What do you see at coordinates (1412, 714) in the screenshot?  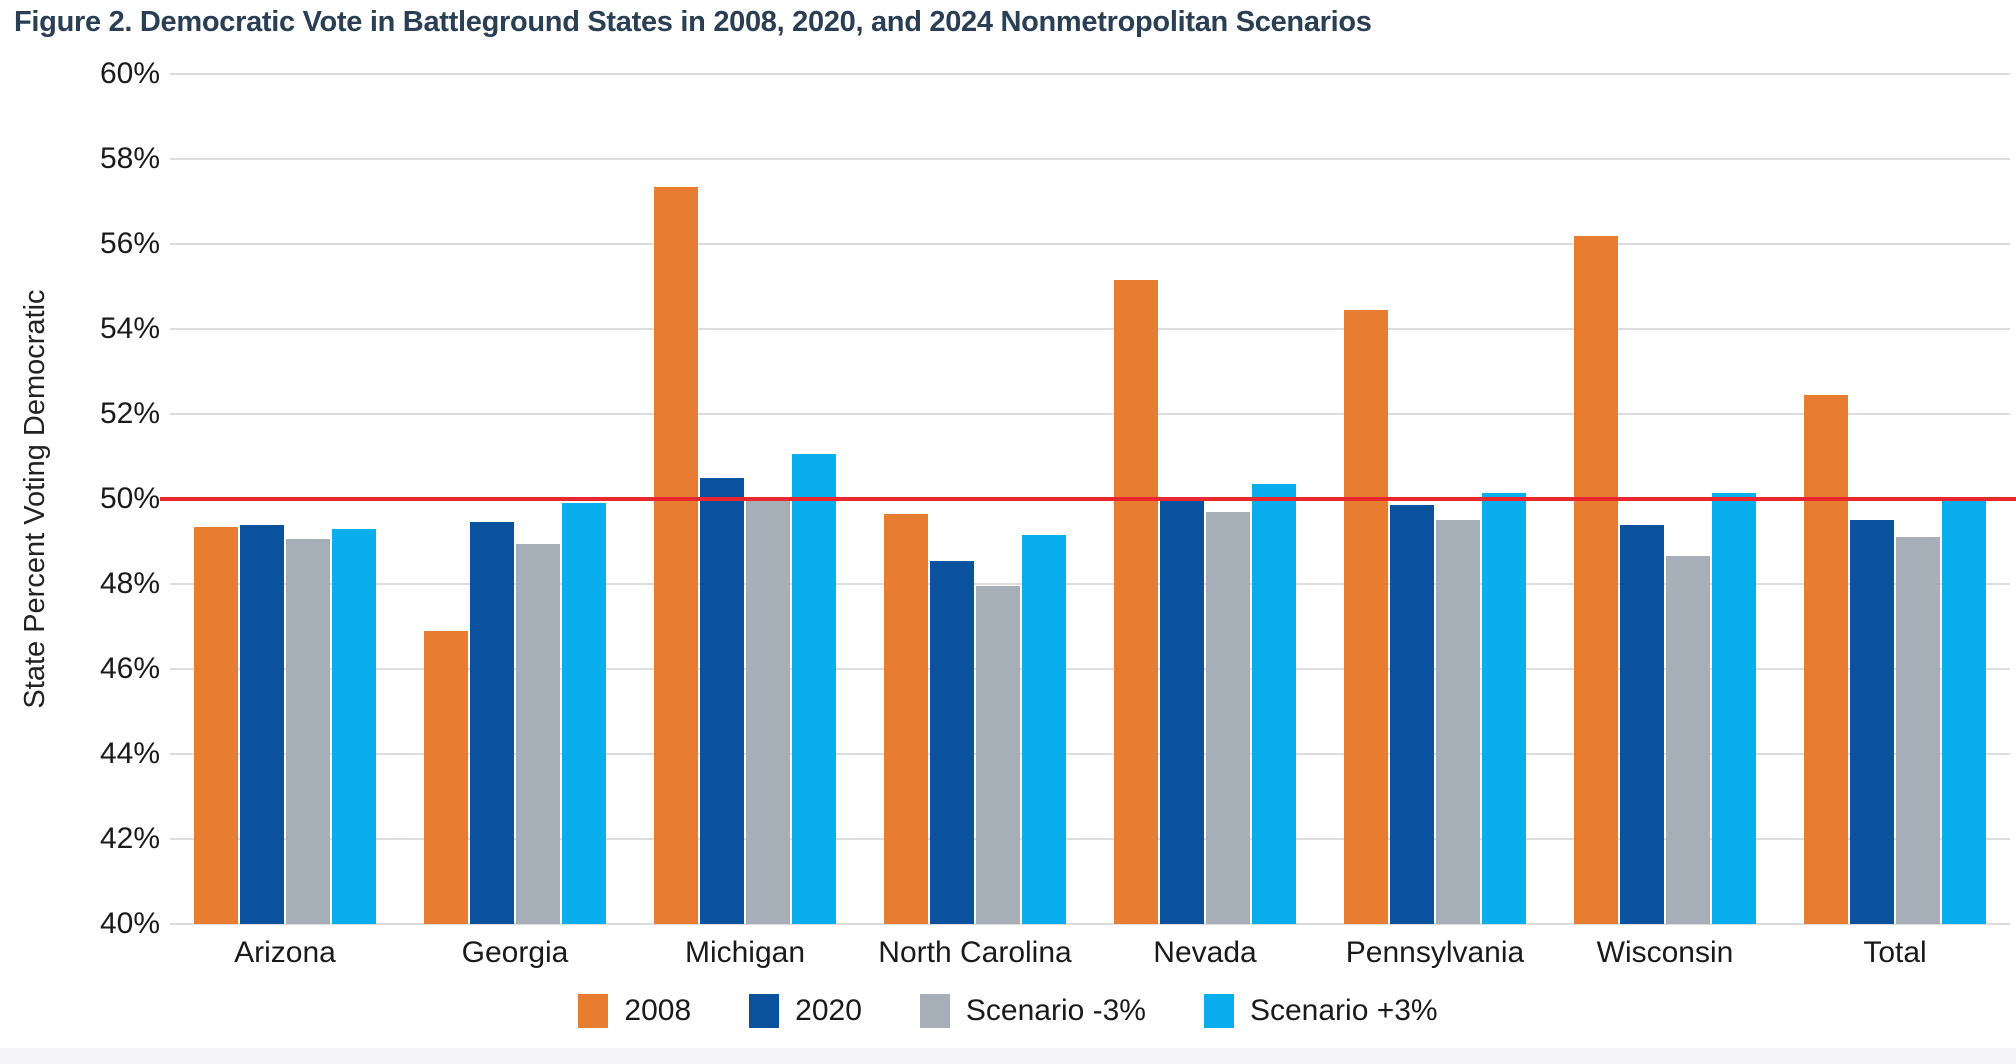 I see `bar-pennsylvania-2020` at bounding box center [1412, 714].